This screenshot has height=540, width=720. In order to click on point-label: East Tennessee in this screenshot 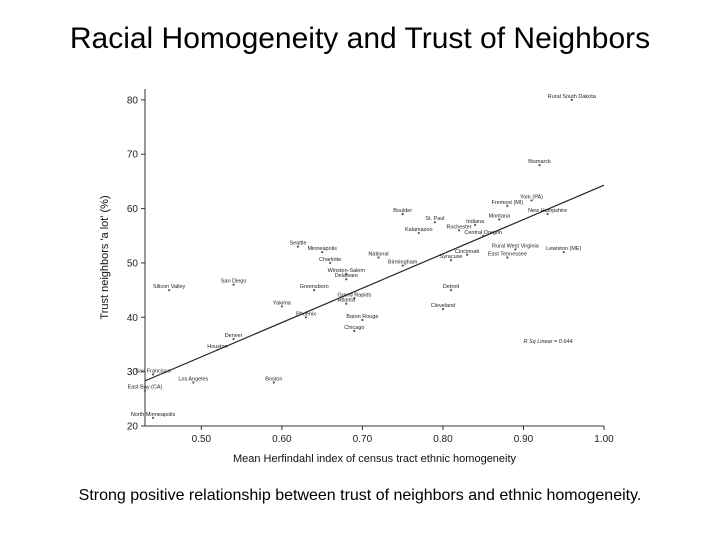, I will do `click(507, 255)`.